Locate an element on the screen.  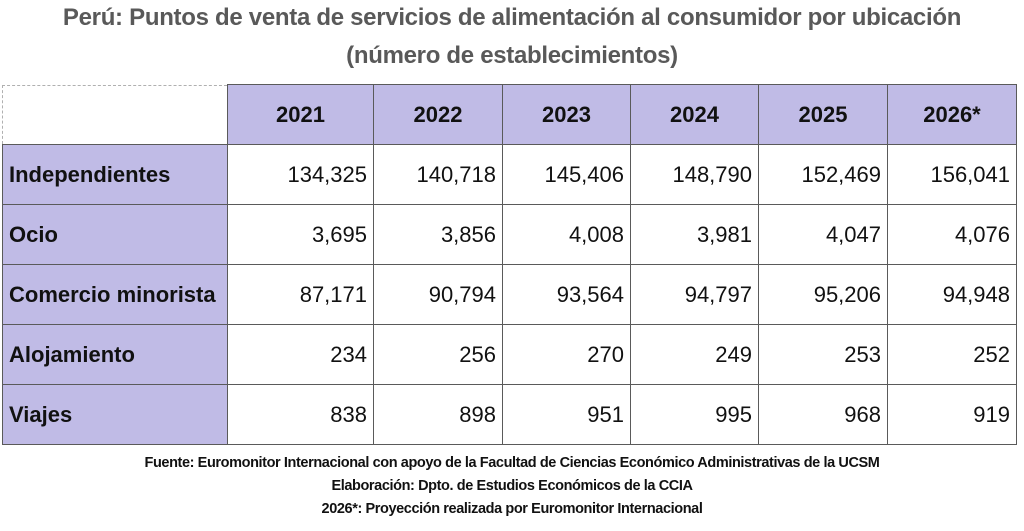
table-cell: 4,008 is located at coordinates (566, 234).